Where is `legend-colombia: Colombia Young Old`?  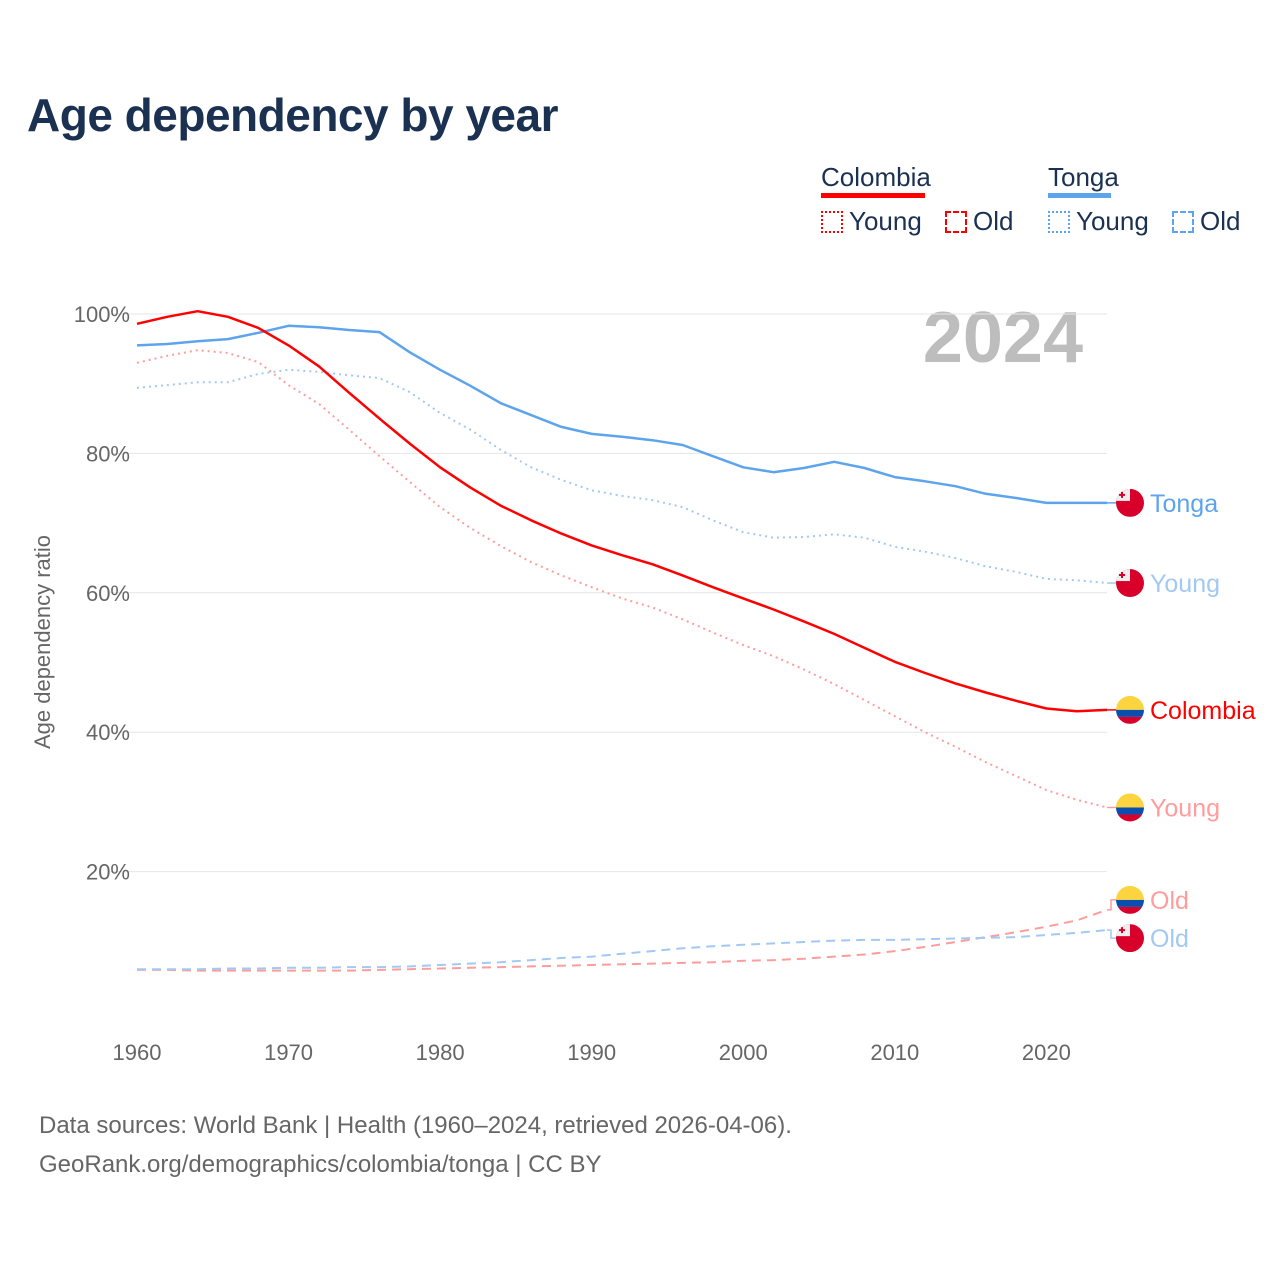 legend-colombia: Colombia Young Old is located at coordinates (925, 201).